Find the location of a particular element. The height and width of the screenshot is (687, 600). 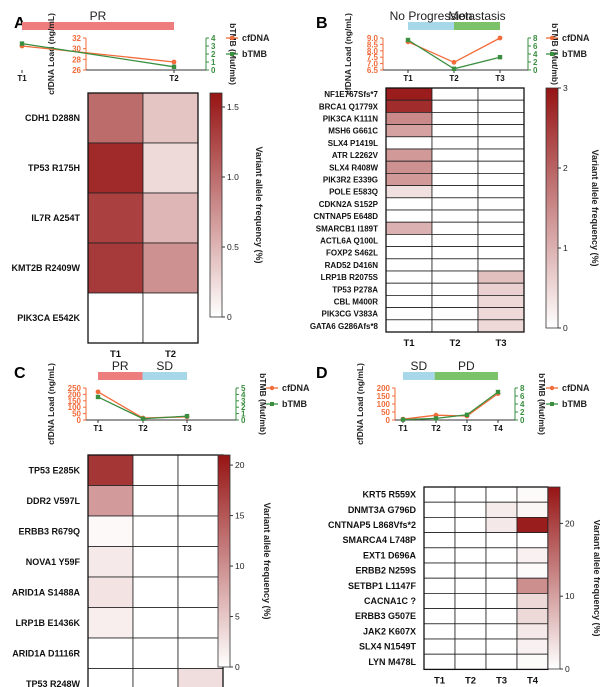

btmb-tick-label: 2 is located at coordinates (213, 54).